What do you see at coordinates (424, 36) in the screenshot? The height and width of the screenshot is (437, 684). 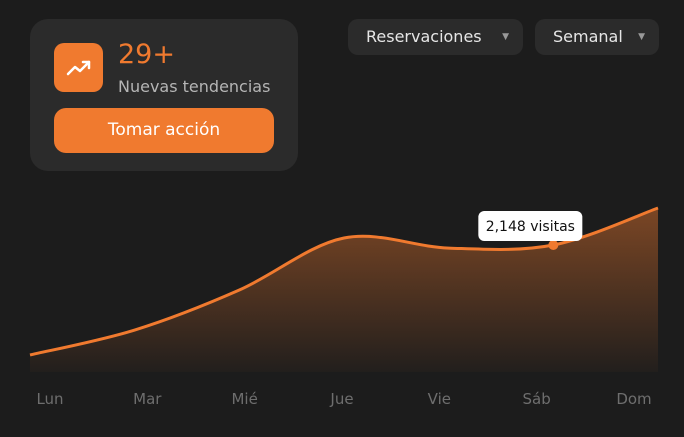 I see `dropdown-label: Reservaciones` at bounding box center [424, 36].